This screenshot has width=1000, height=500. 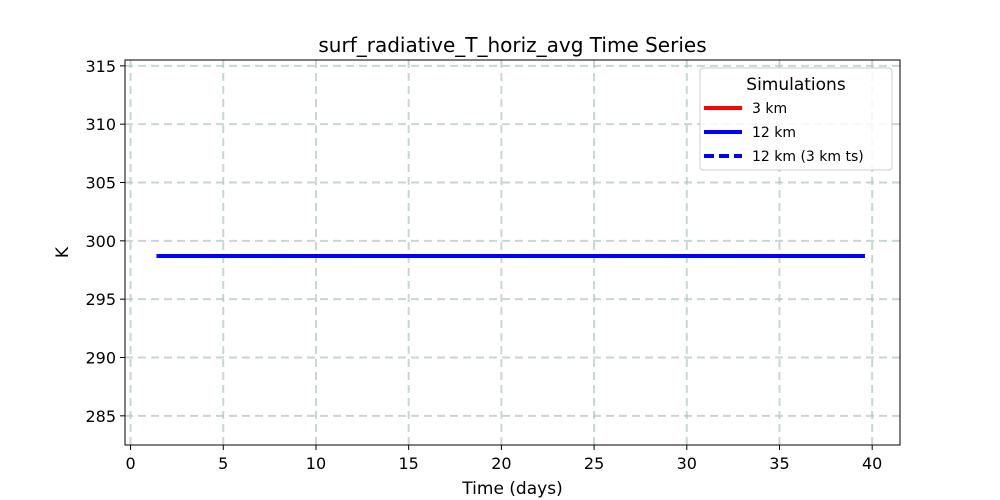 What do you see at coordinates (779, 463) in the screenshot?
I see `x-tick-label: 35` at bounding box center [779, 463].